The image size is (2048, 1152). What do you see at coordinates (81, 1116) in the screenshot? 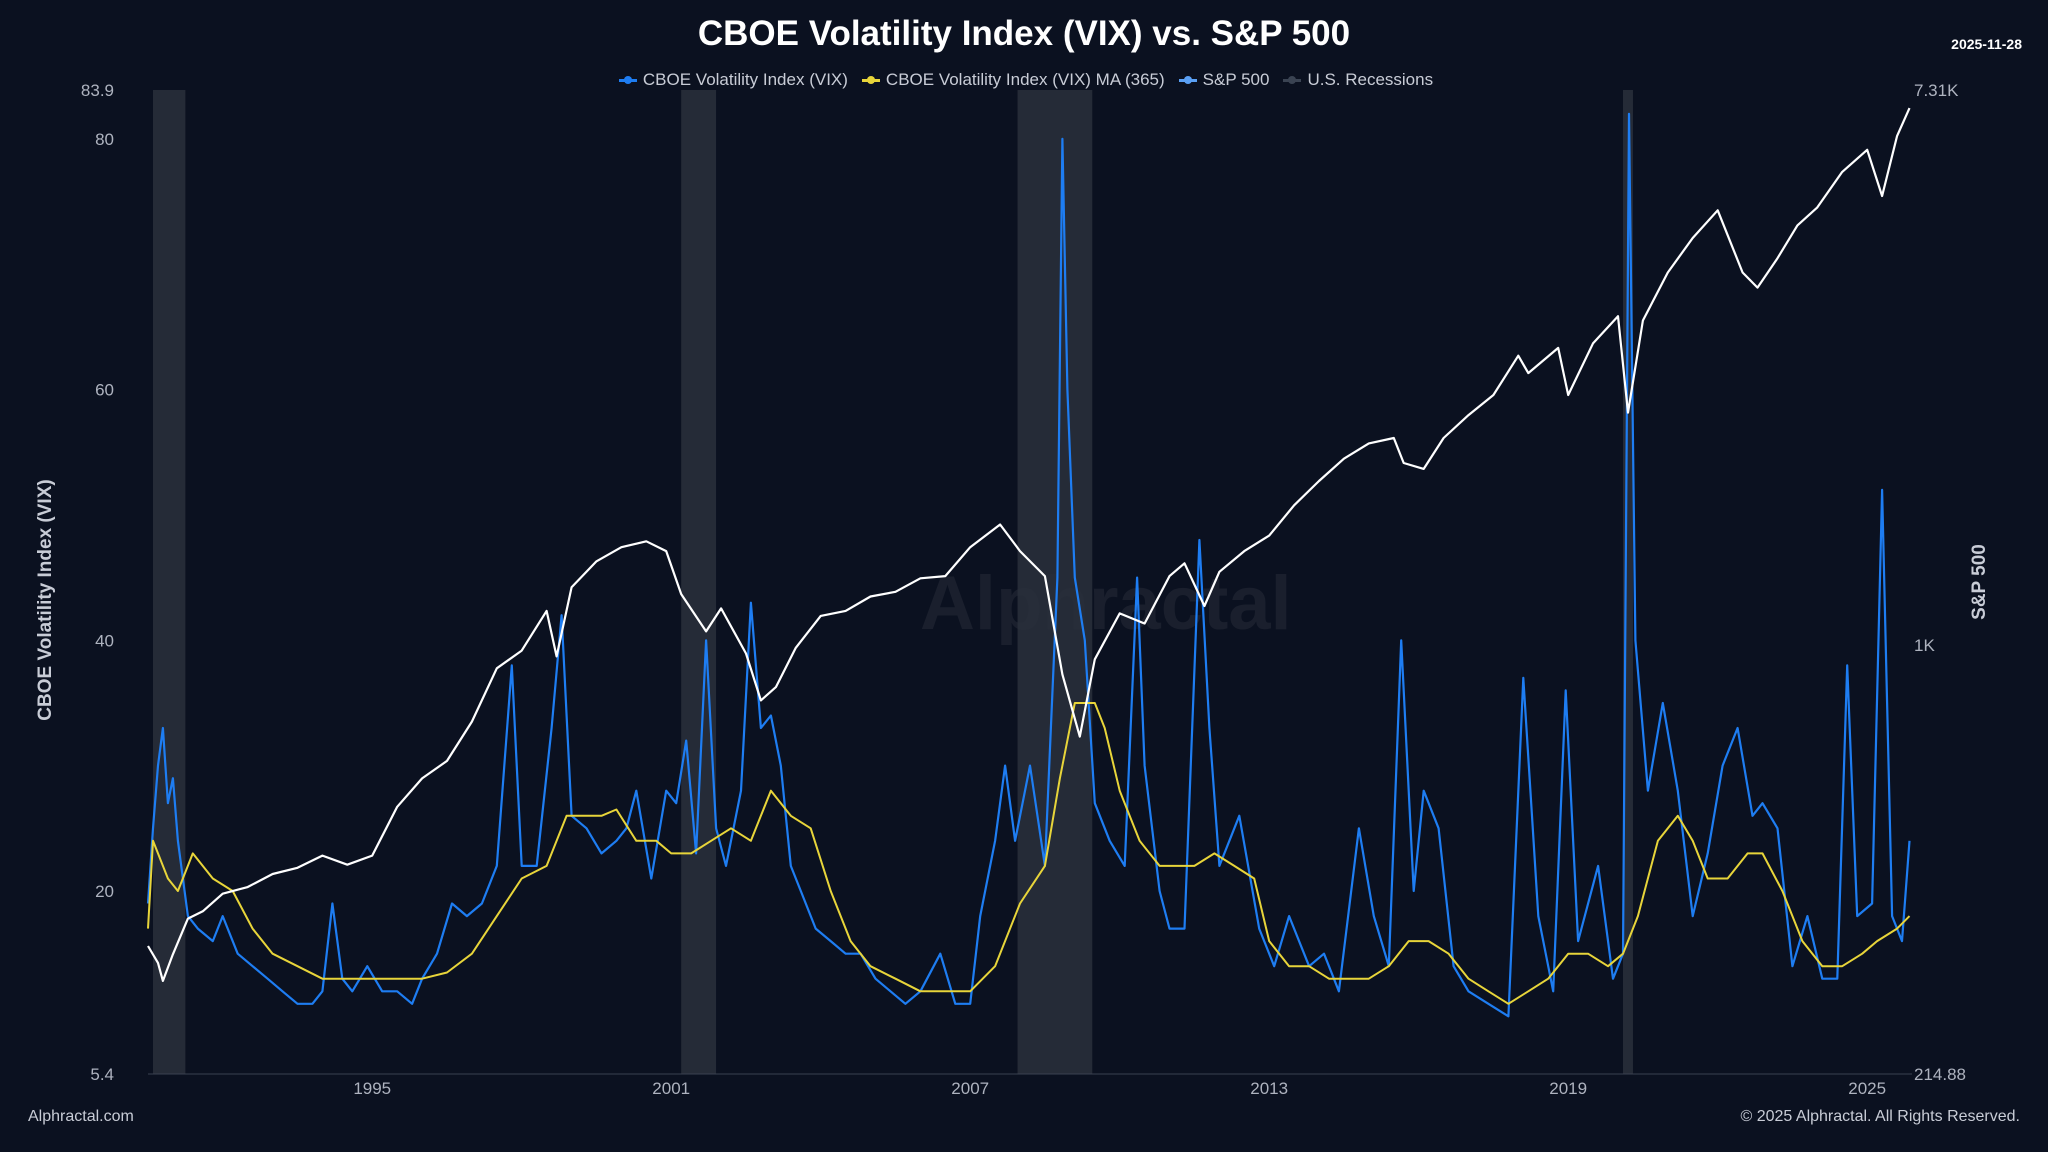
I see `footer-site: Alphractal.com` at bounding box center [81, 1116].